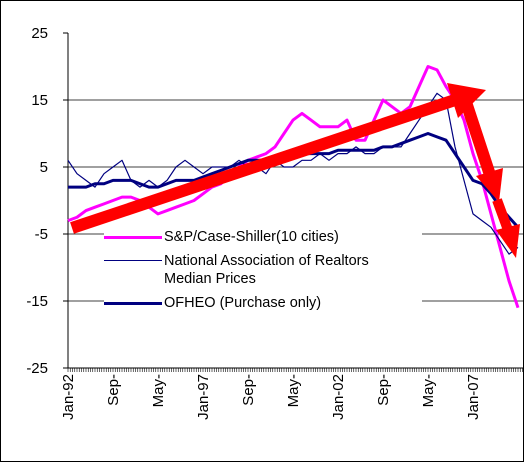 This screenshot has height=462, width=524. Describe the element at coordinates (37, 368) in the screenshot. I see `y-tick-label: -25` at that location.